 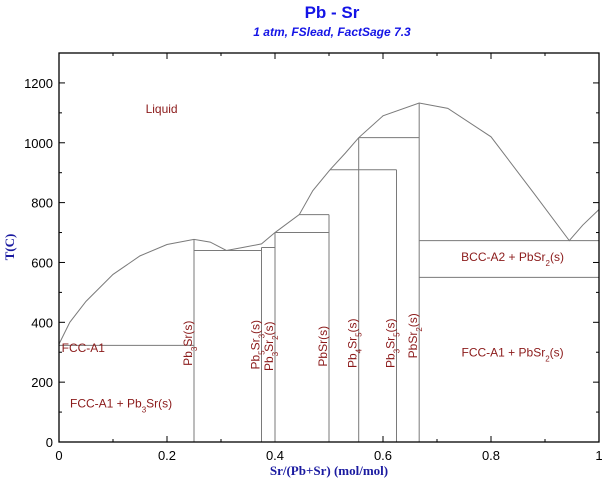 I want to click on compound-label: Pb3Sr2(s), so click(x=271, y=346).